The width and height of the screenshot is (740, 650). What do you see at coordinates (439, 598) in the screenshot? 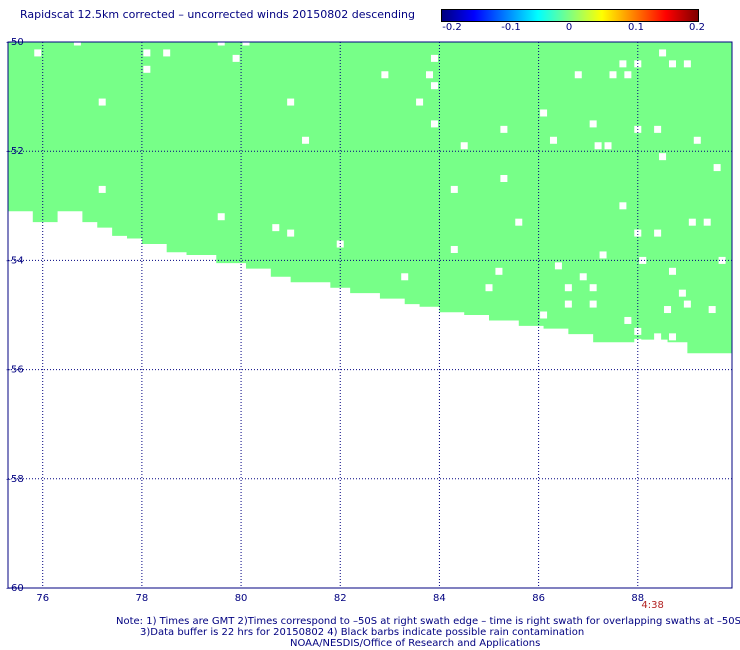
I see `x-tick-label: 84` at bounding box center [439, 598].